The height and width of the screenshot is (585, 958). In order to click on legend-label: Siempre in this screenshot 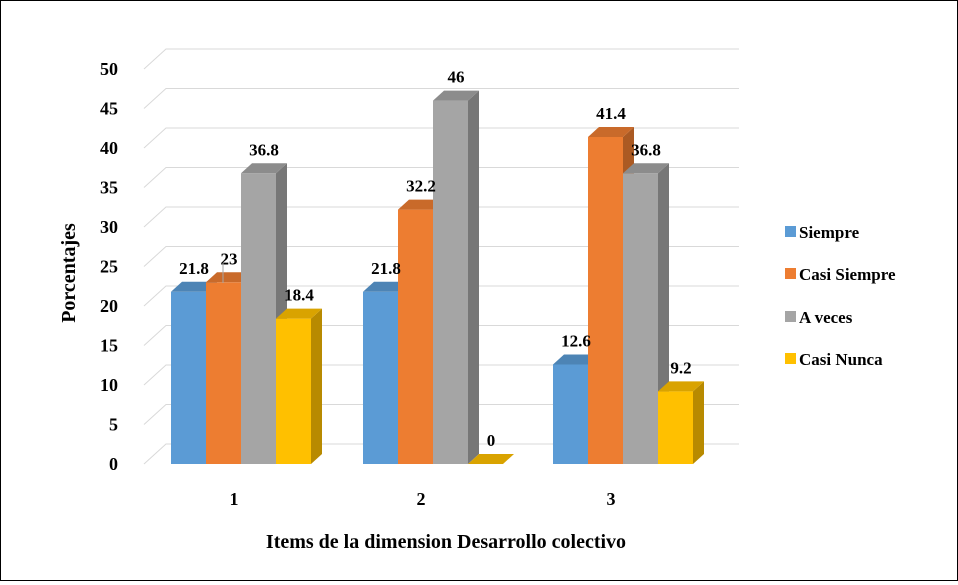, I will do `click(829, 232)`.